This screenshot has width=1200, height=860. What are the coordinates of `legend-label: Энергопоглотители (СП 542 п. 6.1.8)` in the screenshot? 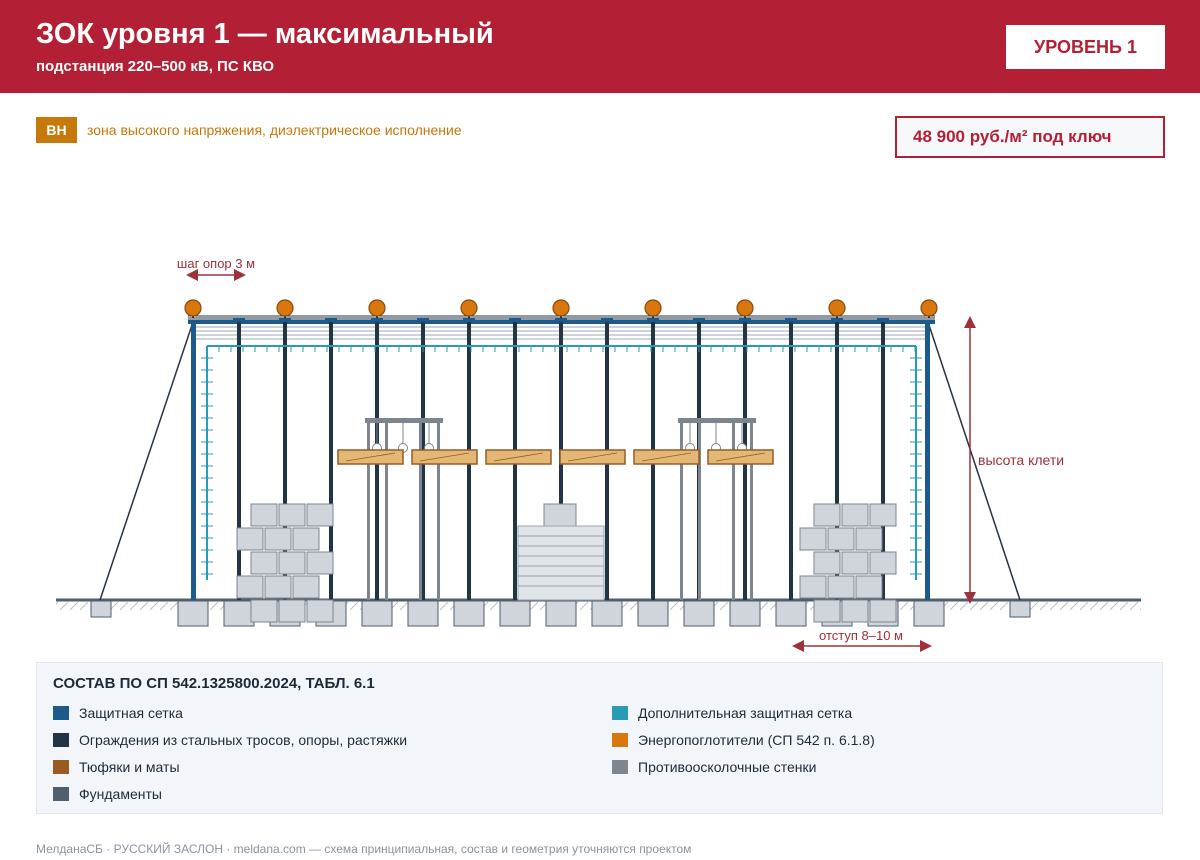 It's located at (756, 740).